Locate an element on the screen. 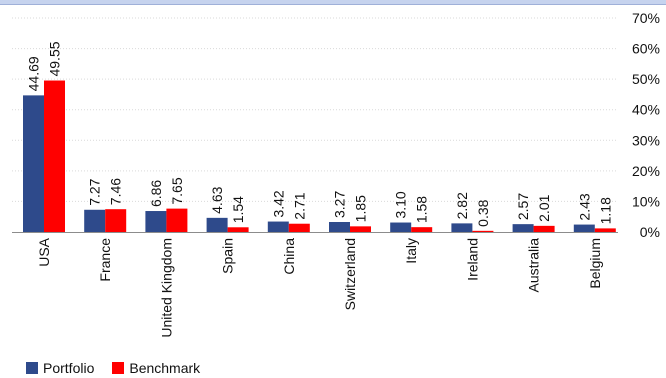  y-tick-label: 0% is located at coordinates (650, 232).